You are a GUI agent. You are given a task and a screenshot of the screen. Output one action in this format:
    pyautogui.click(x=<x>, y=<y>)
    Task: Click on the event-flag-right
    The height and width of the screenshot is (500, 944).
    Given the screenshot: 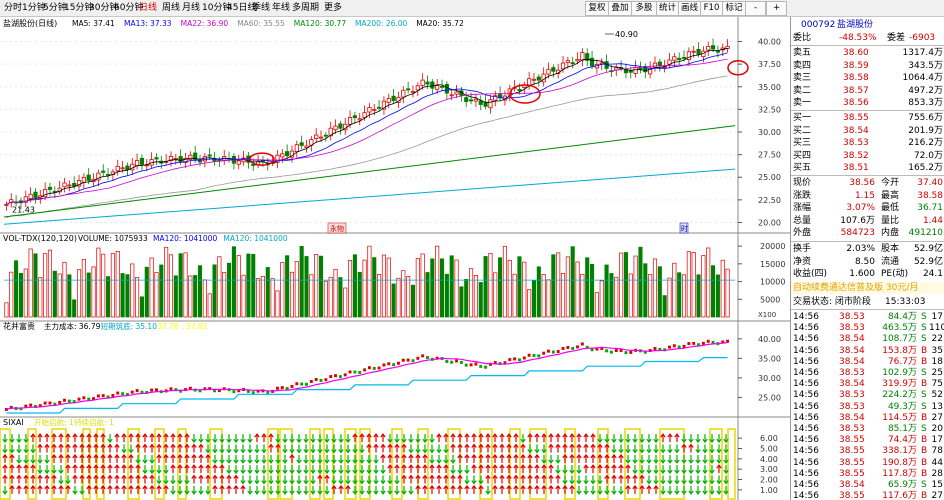 What is the action you would take?
    pyautogui.click(x=684, y=228)
    